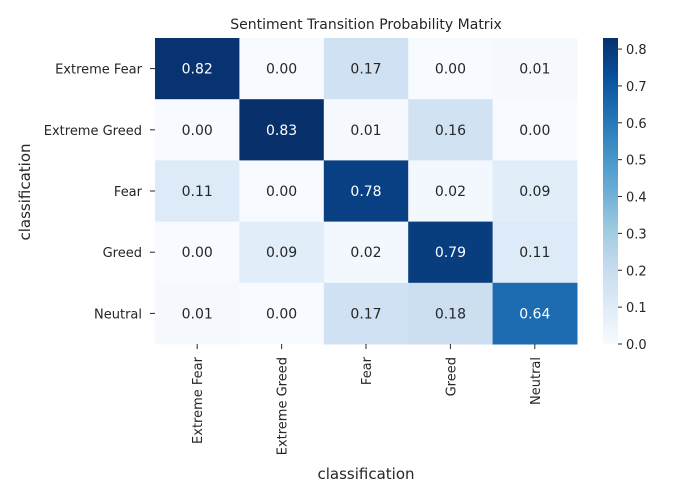 The width and height of the screenshot is (700, 500). Describe the element at coordinates (636, 161) in the screenshot. I see `colorbar-tick-label: 0.5` at that location.